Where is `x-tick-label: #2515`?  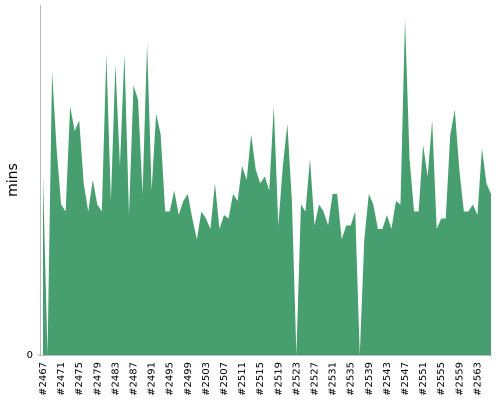 x-tick-label: #2515 is located at coordinates (260, 379).